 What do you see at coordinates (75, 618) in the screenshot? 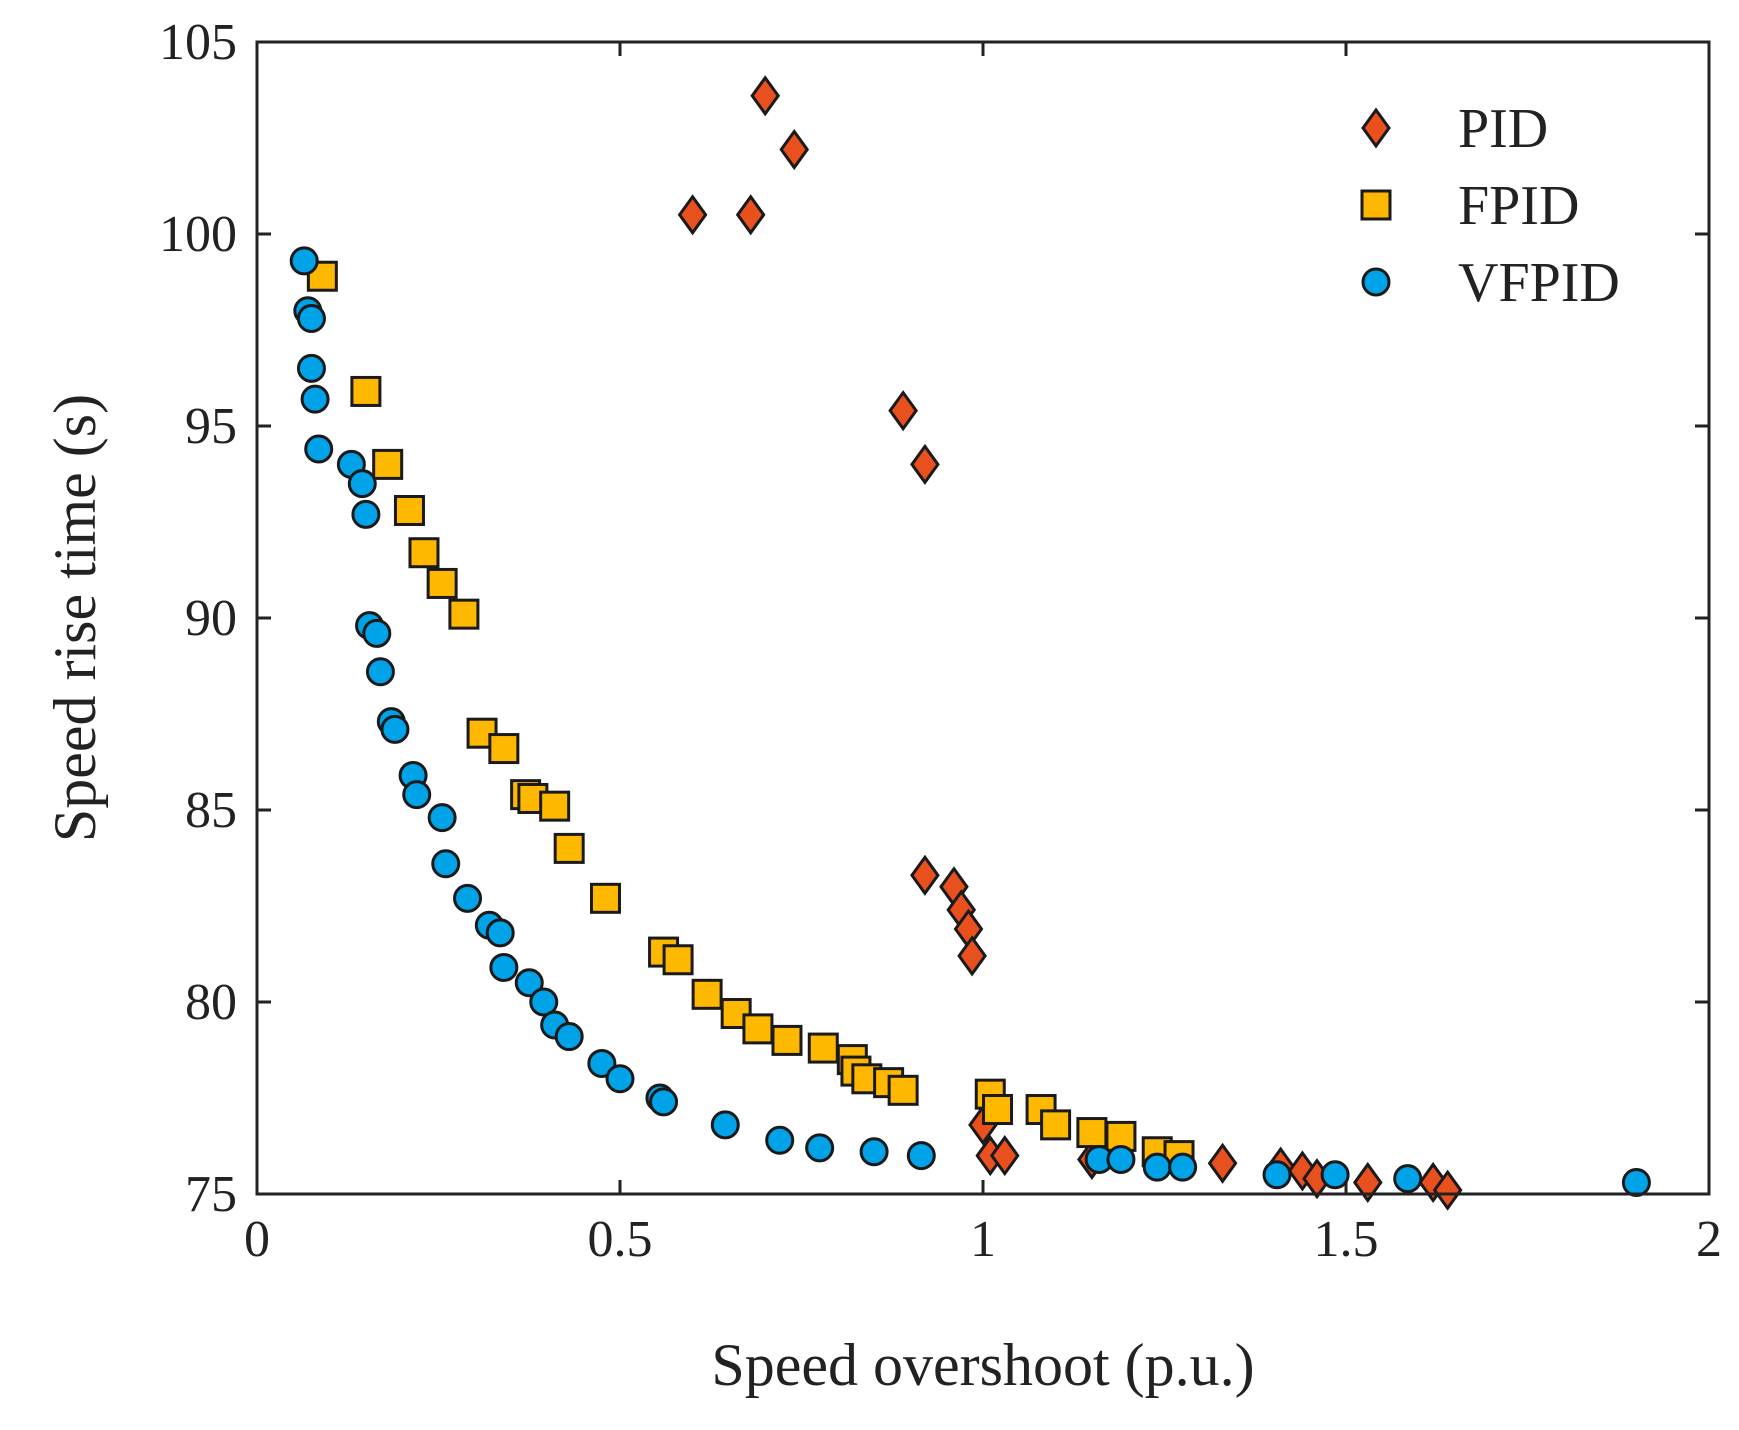
I see `y-axis-label: Speed rise time (s)` at bounding box center [75, 618].